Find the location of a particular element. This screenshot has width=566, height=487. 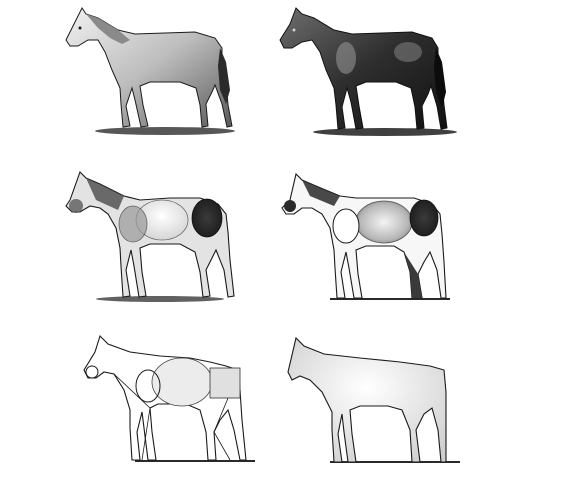

hip-box is located at coordinates (225, 383).